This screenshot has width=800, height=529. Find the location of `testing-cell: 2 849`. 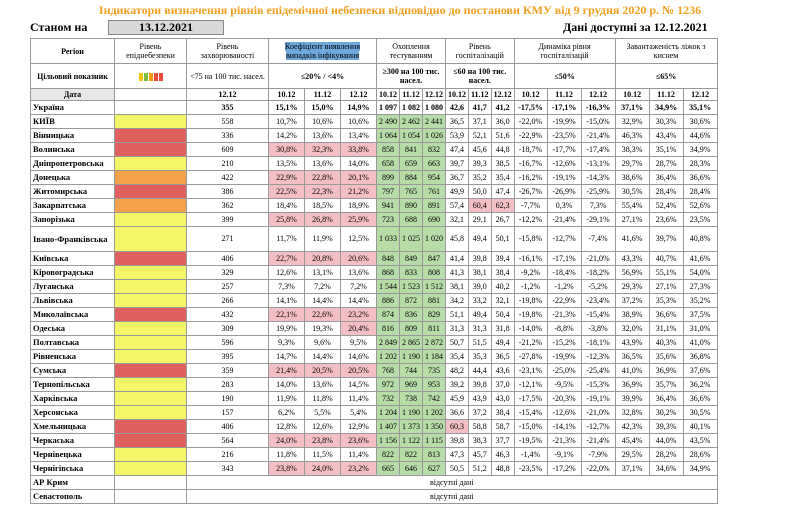

testing-cell: 2 849 is located at coordinates (388, 342).